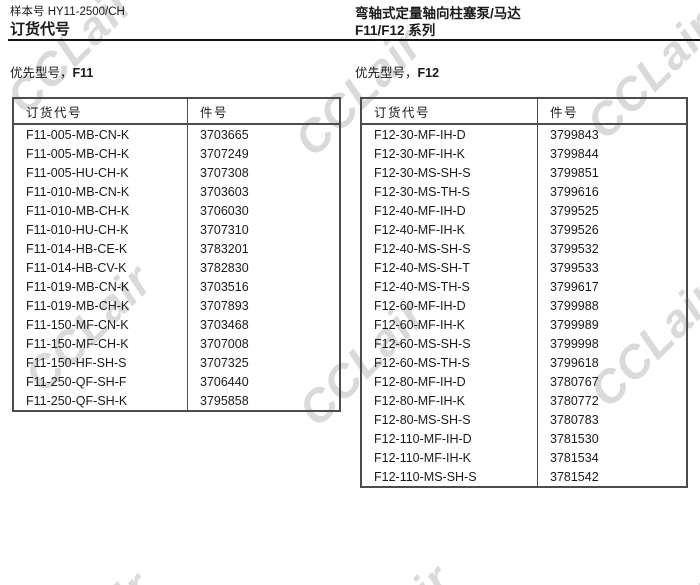 The height and width of the screenshot is (585, 700). I want to click on table-row: F12-40-MF-IH-K 3799526, so click(524, 229).